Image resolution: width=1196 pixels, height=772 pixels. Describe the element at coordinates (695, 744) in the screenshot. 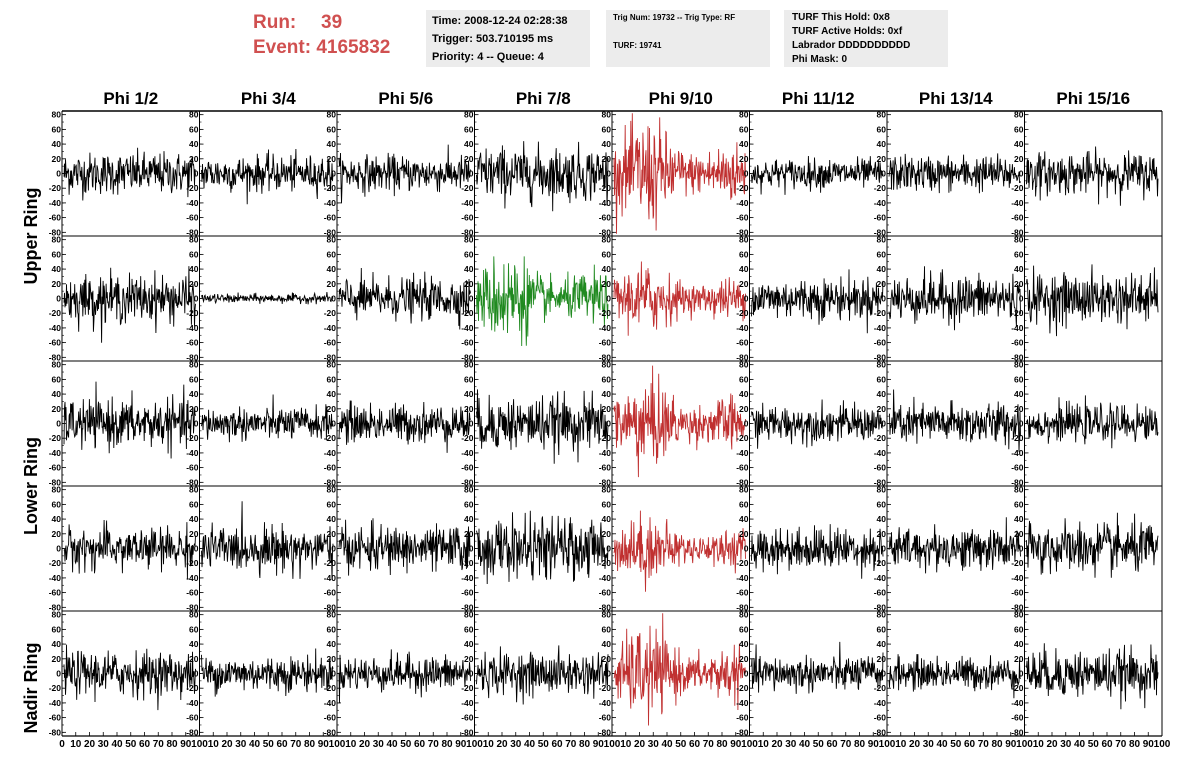

I see `x-tick-label: 60` at that location.